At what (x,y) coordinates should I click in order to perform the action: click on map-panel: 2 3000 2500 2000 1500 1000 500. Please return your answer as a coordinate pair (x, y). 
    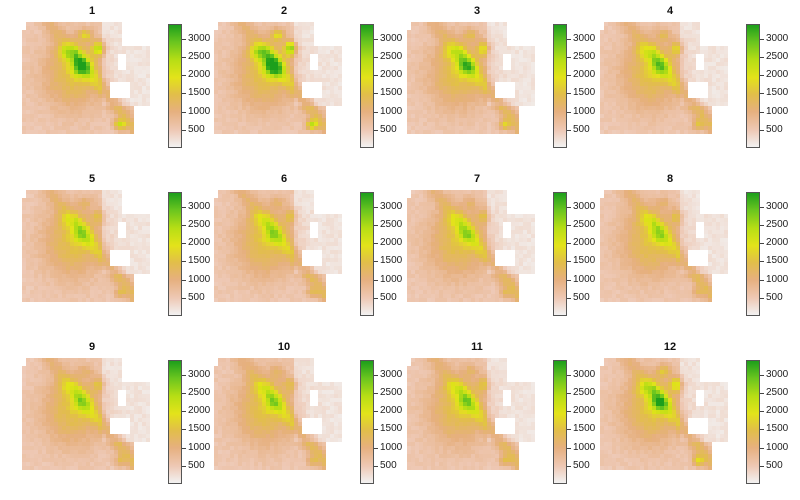
    Looking at the image, I should click on (309, 84).